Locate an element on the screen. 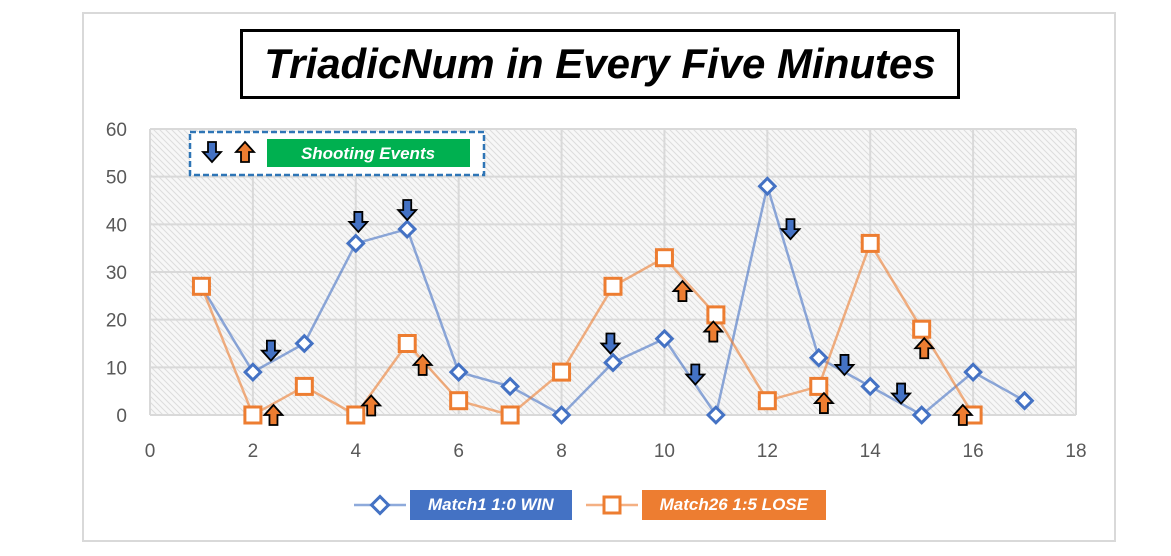 Image resolution: width=1171 pixels, height=556 pixels. legend-item-match1: Match1 1:0 WIN is located at coordinates (461, 505).